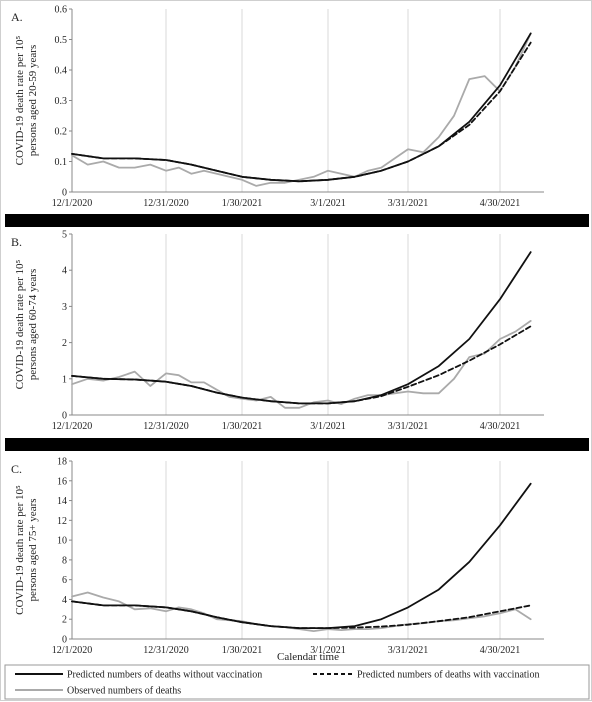  I want to click on y-axis-label: persons aged 75+ years, so click(33, 549).